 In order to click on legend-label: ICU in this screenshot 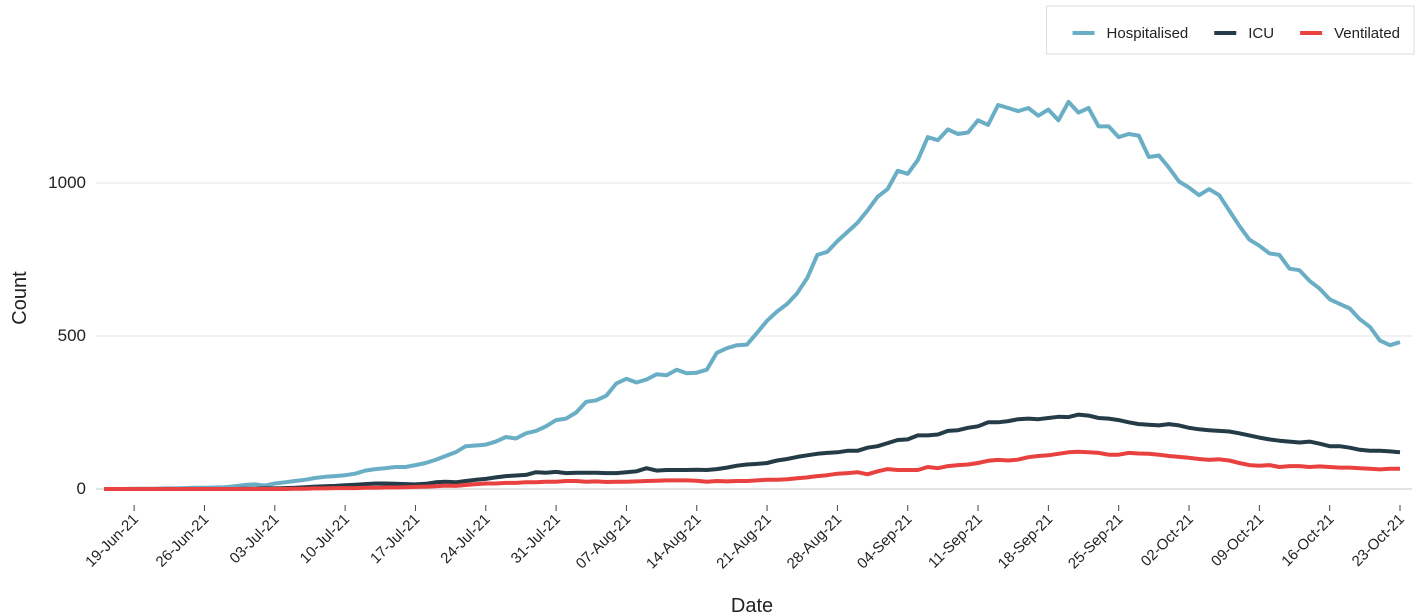, I will do `click(1261, 33)`.